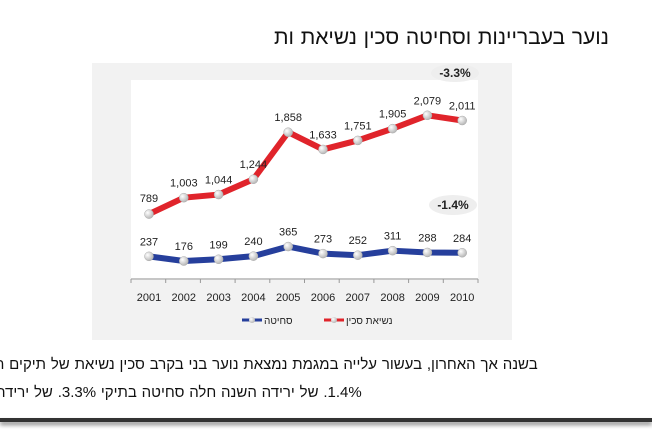  What do you see at coordinates (393, 115) in the screenshot?
I see `data-label: 1,905` at bounding box center [393, 115].